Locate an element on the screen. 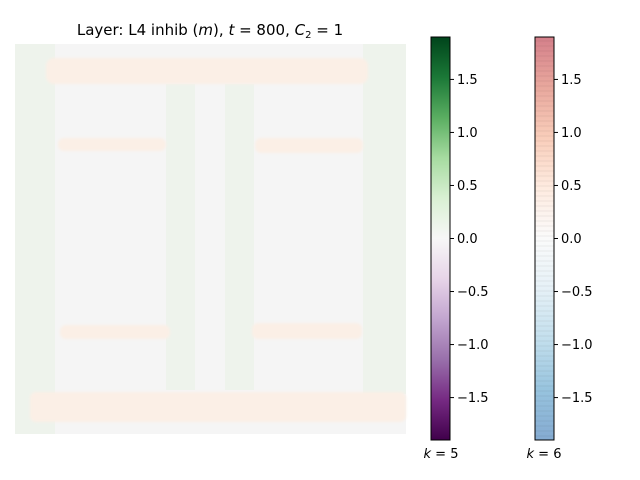 The height and width of the screenshot is (480, 640). colorbar-k6-stripes is located at coordinates (544, 238).